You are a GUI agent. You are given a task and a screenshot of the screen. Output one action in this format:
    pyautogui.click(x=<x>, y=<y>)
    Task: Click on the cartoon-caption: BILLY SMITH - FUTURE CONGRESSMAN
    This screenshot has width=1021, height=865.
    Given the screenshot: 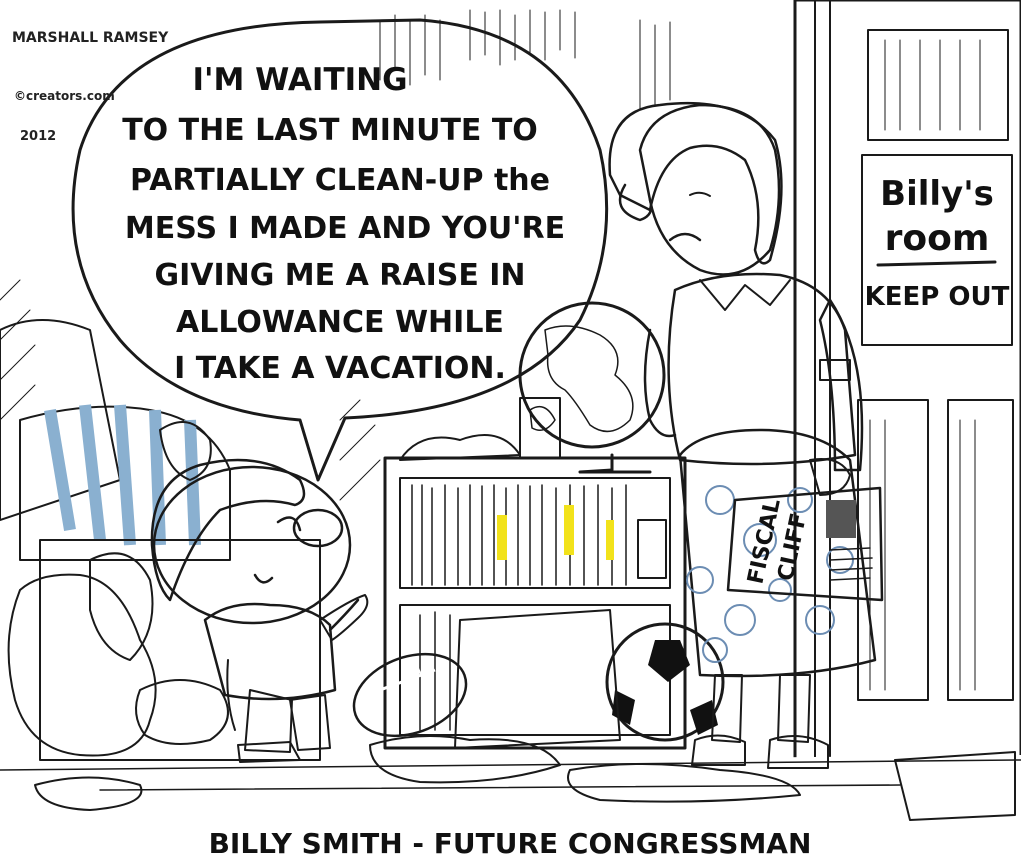 What is the action you would take?
    pyautogui.click(x=510, y=843)
    